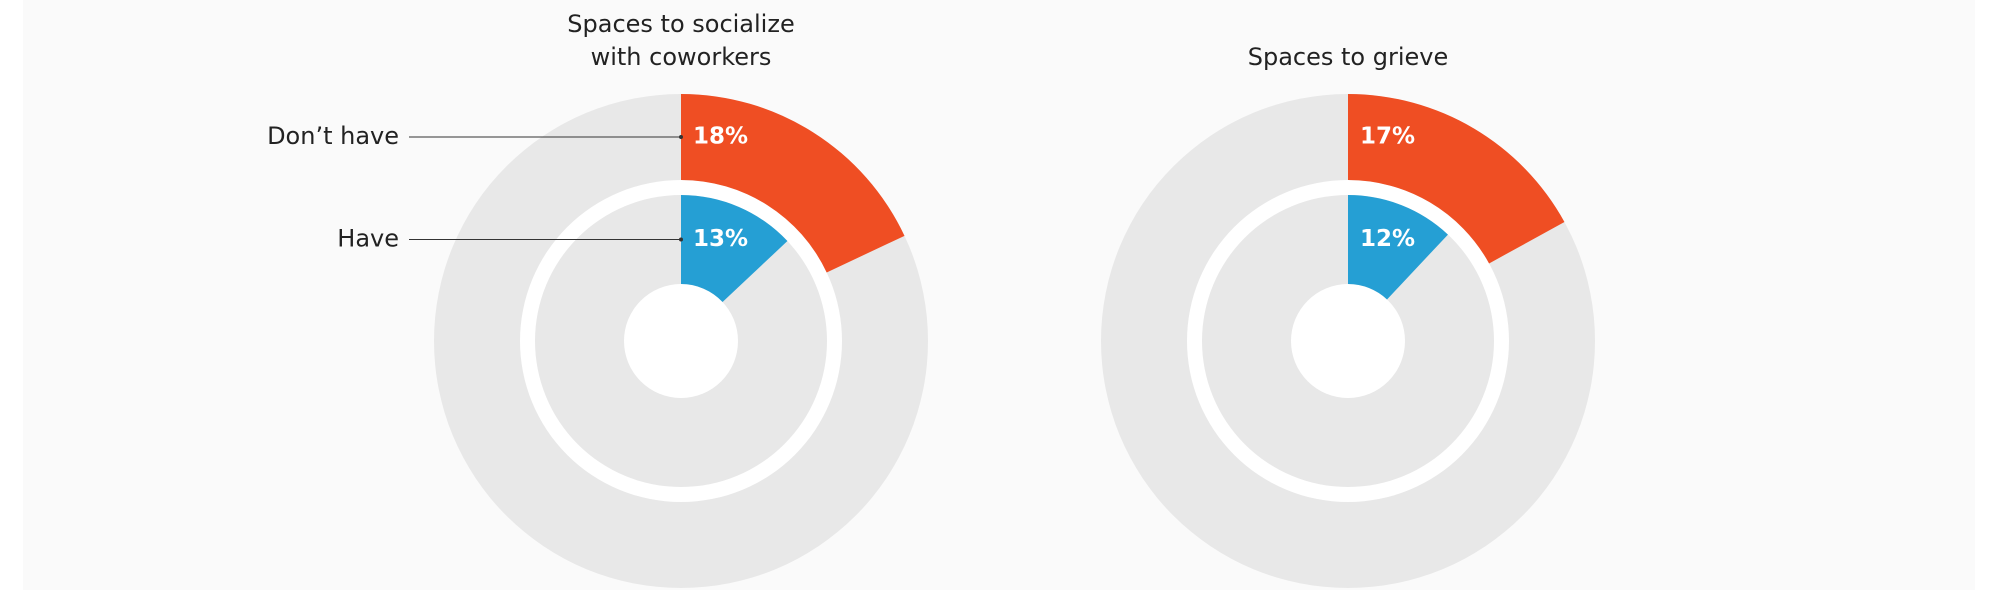  Describe the element at coordinates (1348, 57) in the screenshot. I see `chart-title: Spaces to grieve` at that location.